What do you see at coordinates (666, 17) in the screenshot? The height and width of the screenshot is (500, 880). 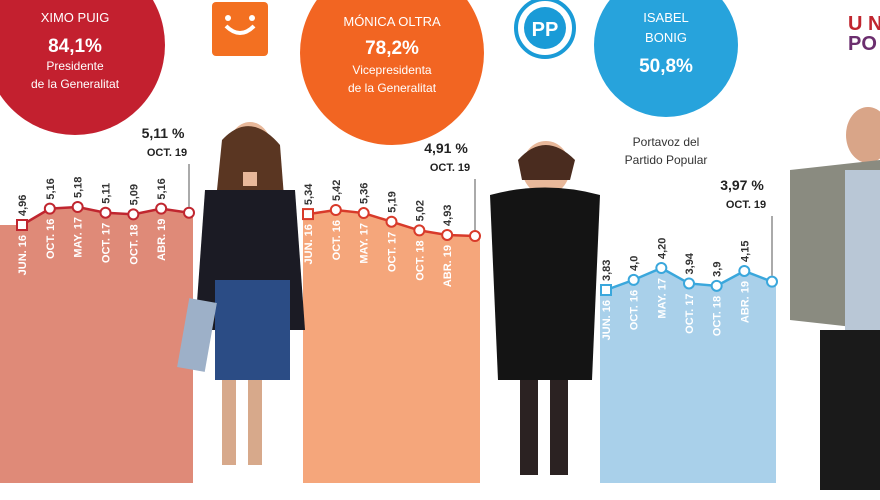 I see `candidate-name: ISABEL` at bounding box center [666, 17].